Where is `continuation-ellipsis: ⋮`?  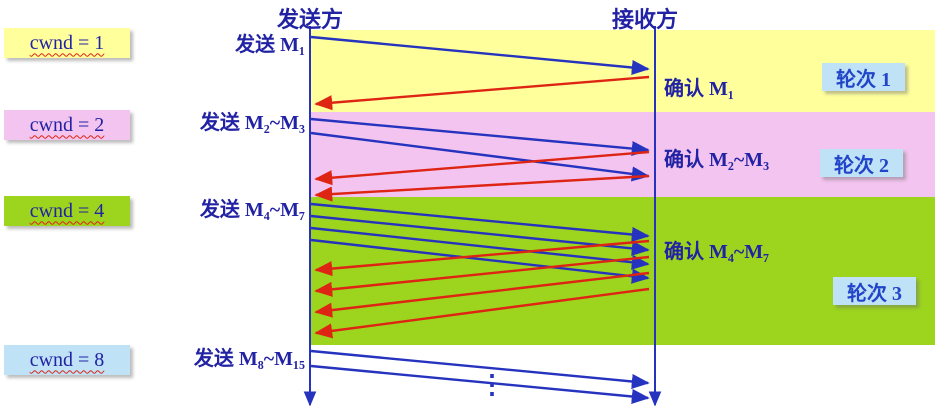 continuation-ellipsis: ⋮ is located at coordinates (492, 384).